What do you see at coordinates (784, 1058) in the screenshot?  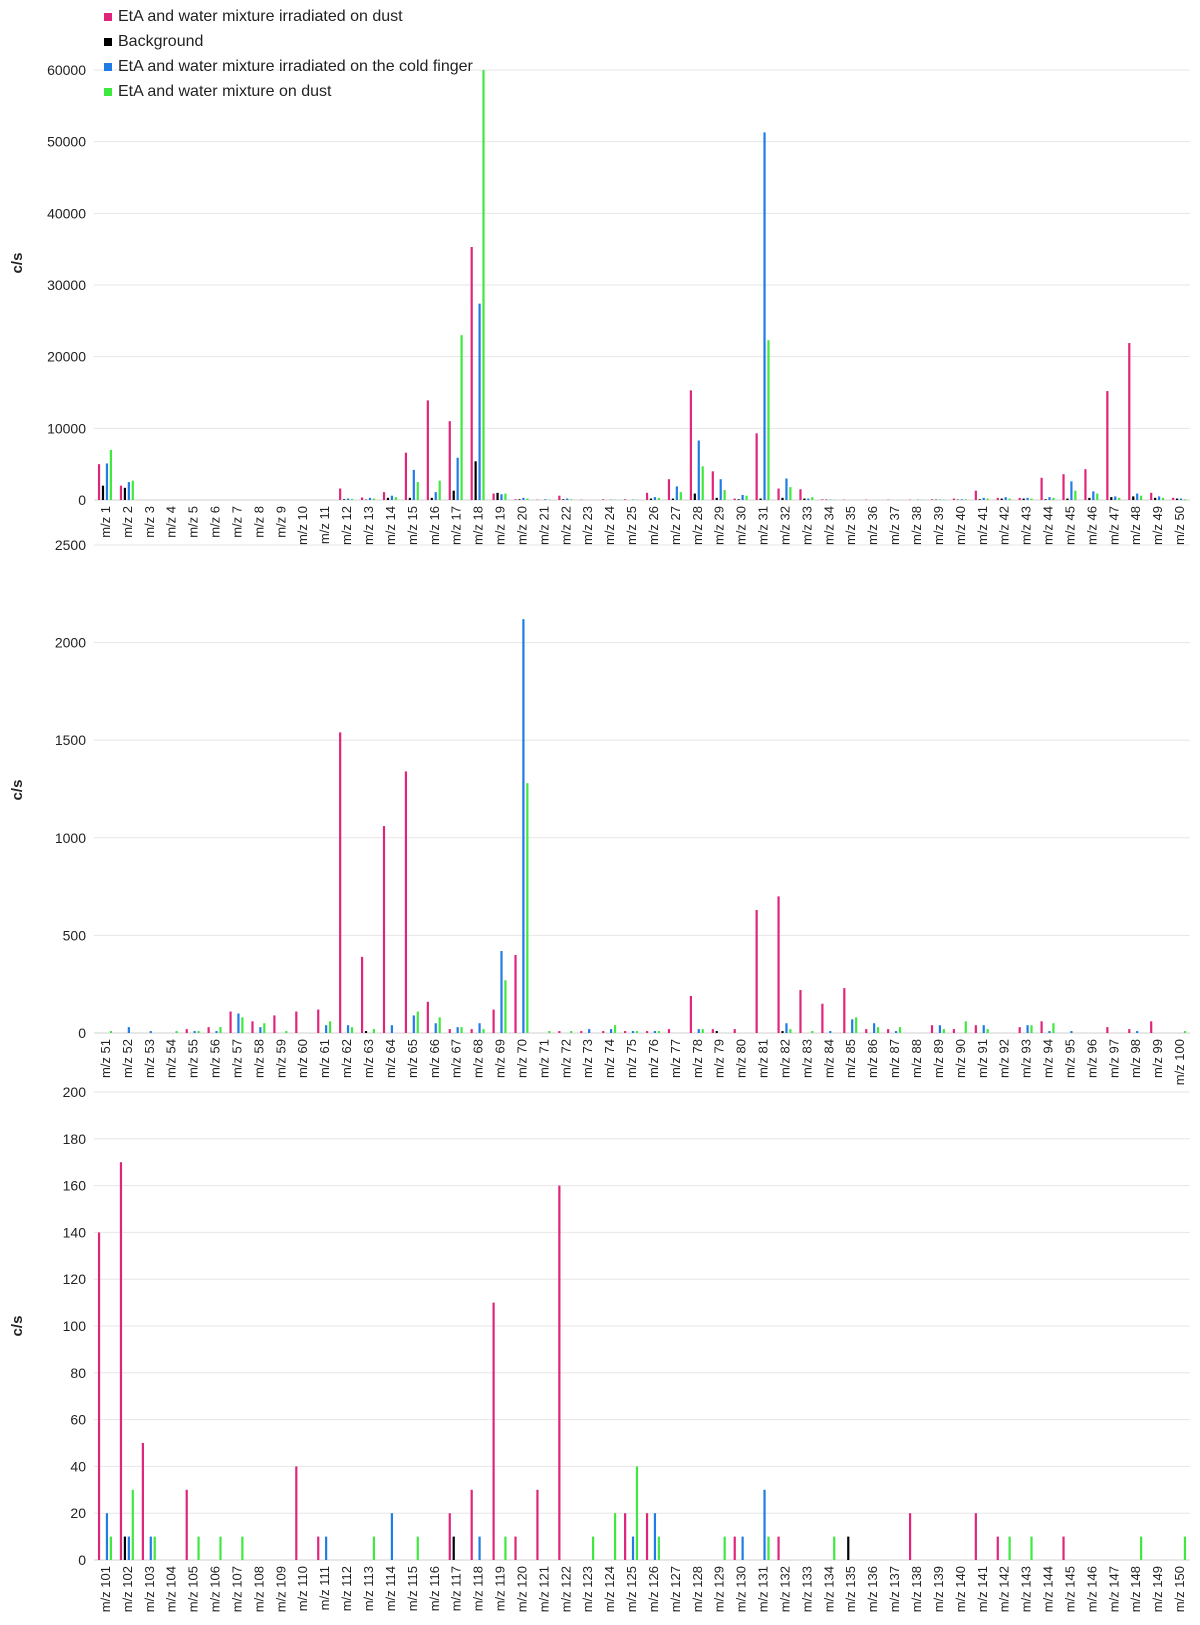 I see `x-tick-label: m/z 82` at bounding box center [784, 1058].